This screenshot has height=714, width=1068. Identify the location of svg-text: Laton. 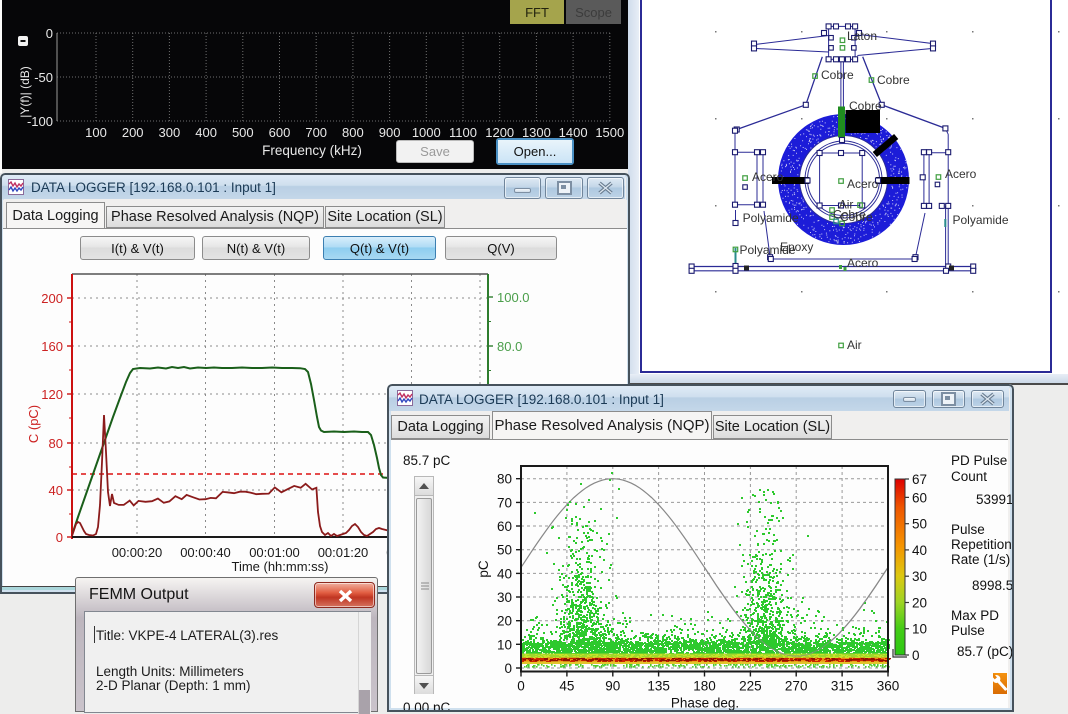
(862, 36).